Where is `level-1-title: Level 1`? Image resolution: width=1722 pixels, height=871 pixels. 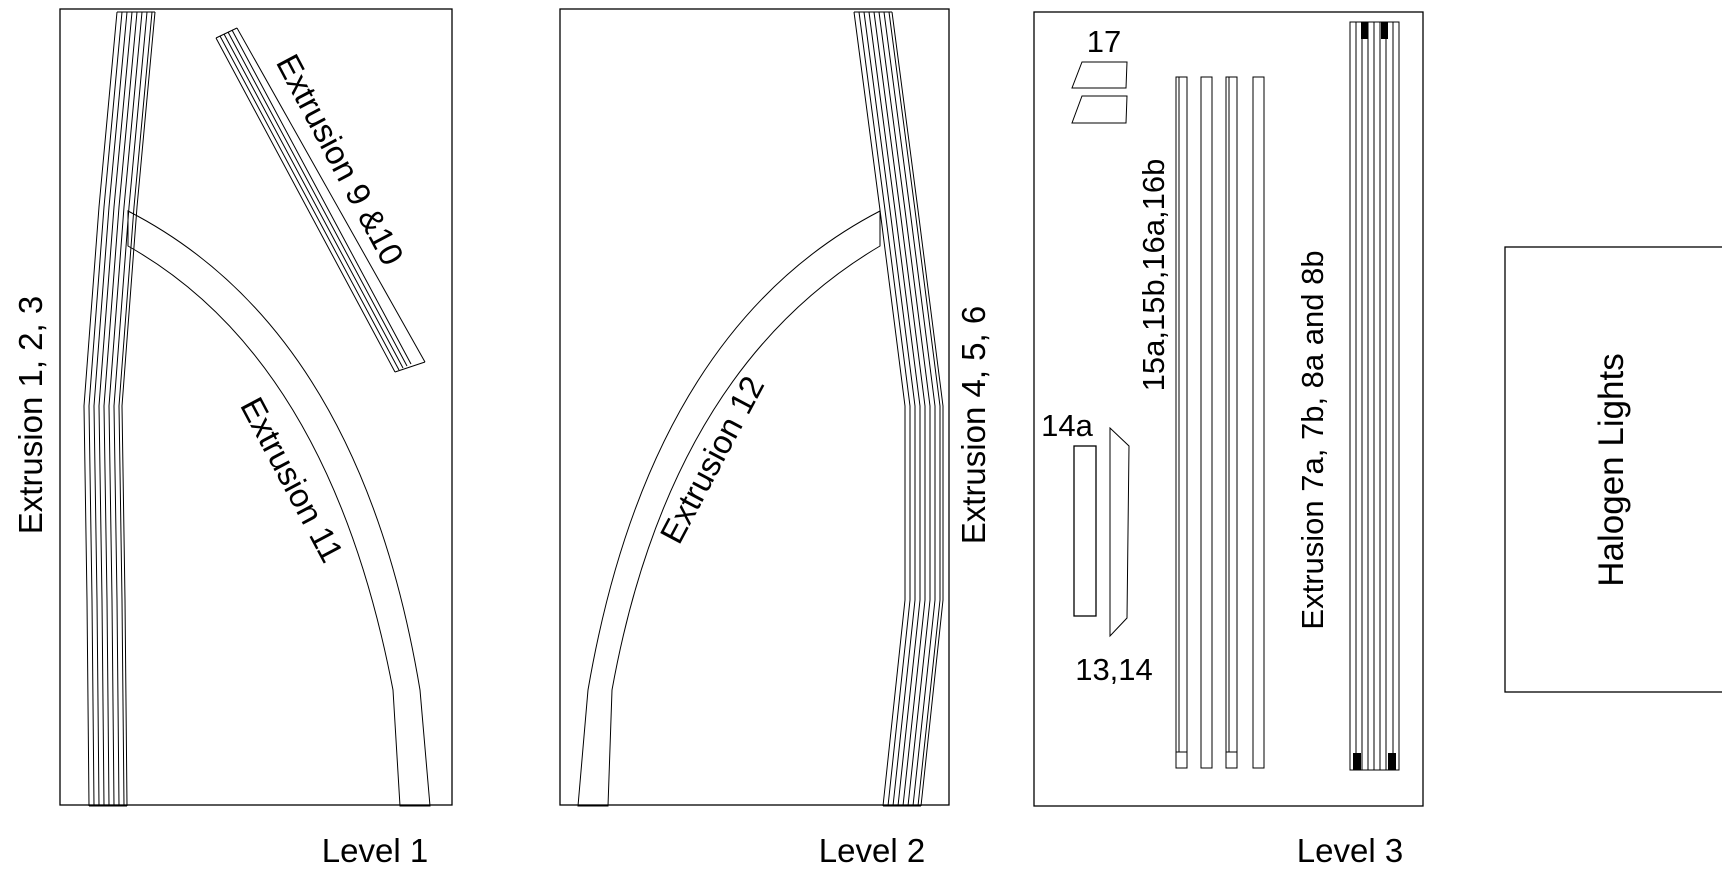 level-1-title: Level 1 is located at coordinates (375, 850).